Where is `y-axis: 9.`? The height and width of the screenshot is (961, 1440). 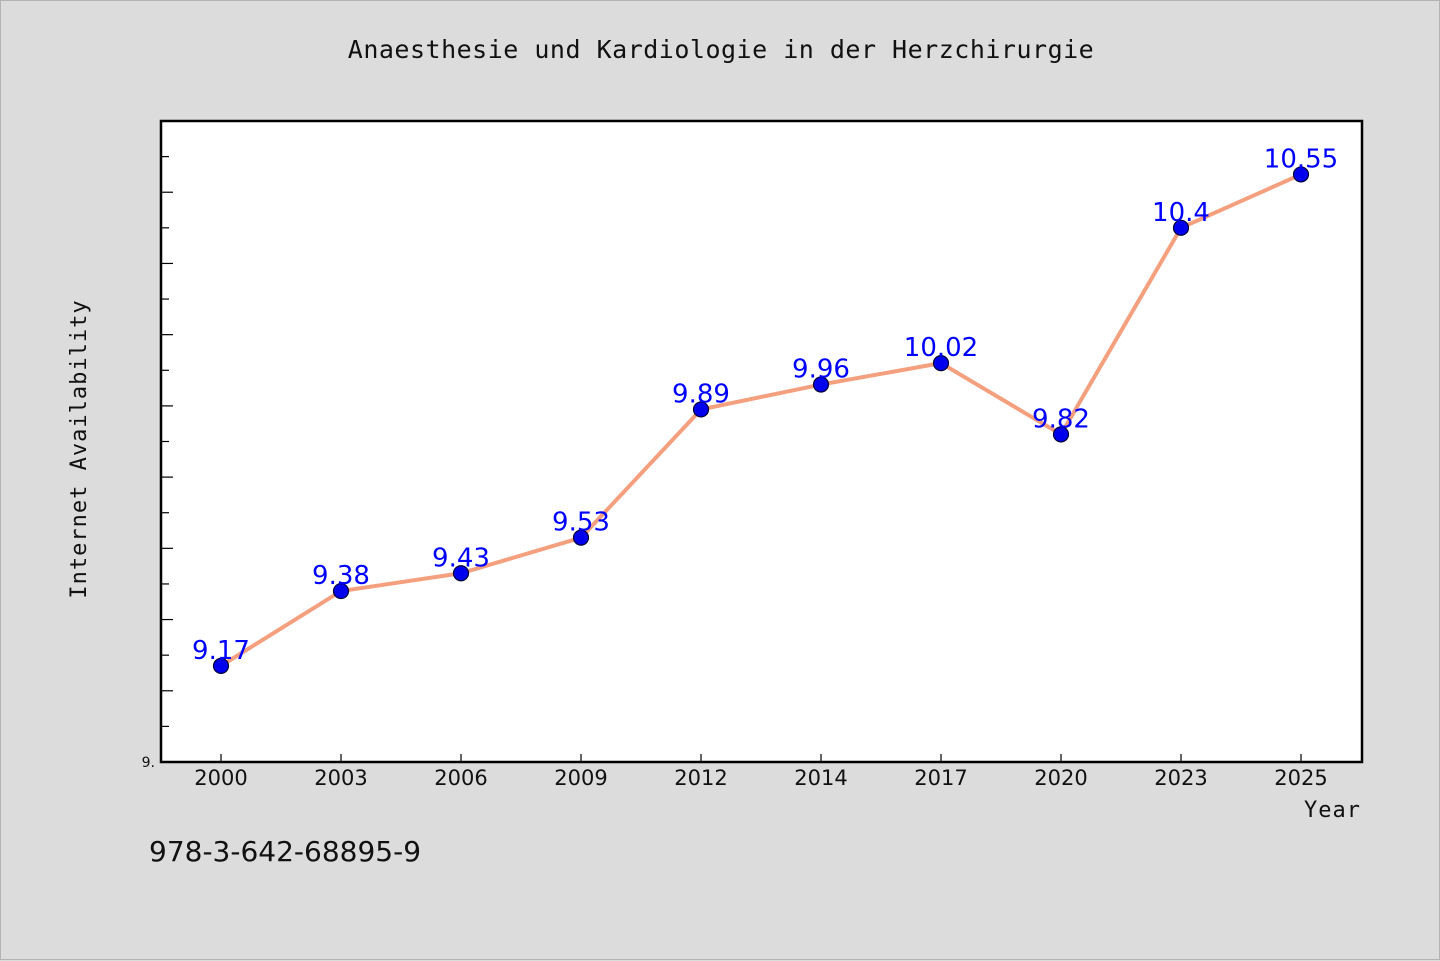 y-axis: 9. is located at coordinates (157, 463).